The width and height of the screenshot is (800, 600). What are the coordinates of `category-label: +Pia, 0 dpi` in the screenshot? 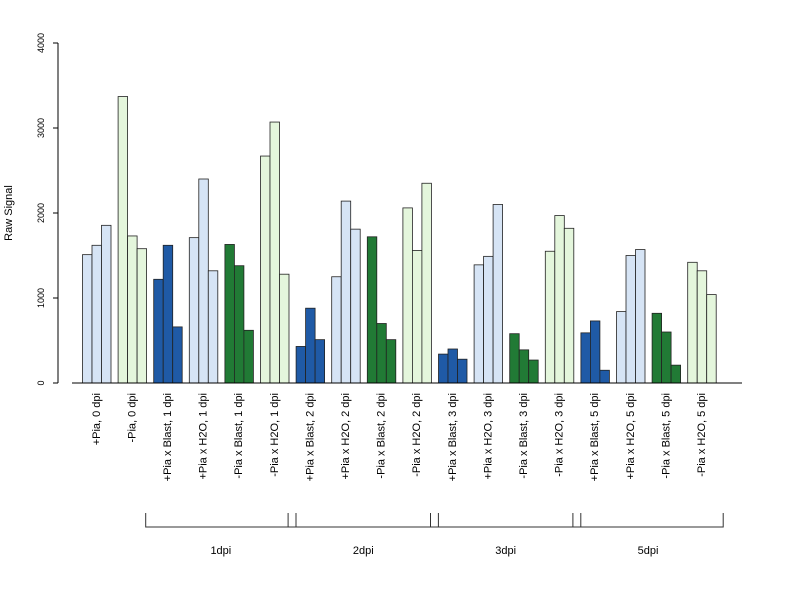 It's located at (97, 419).